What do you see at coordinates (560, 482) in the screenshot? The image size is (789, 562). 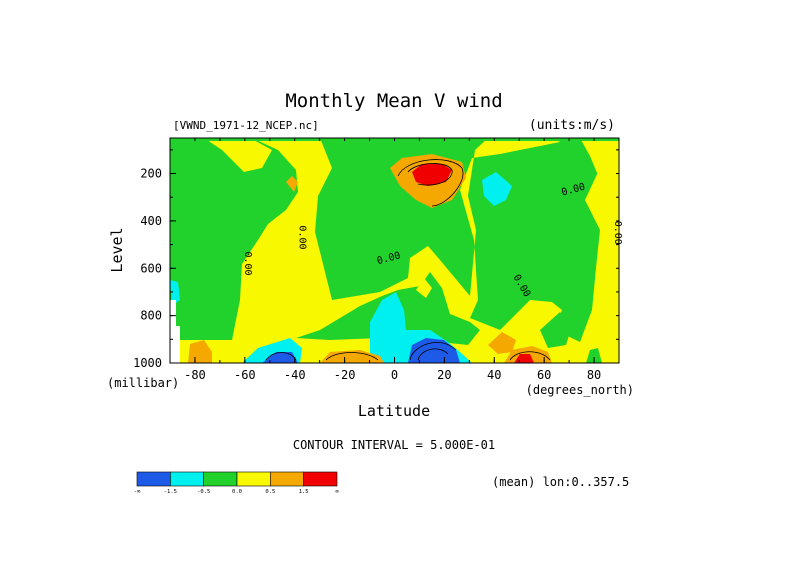 I see `footnote-mean-lon: (mean) lon:0..357.5` at bounding box center [560, 482].